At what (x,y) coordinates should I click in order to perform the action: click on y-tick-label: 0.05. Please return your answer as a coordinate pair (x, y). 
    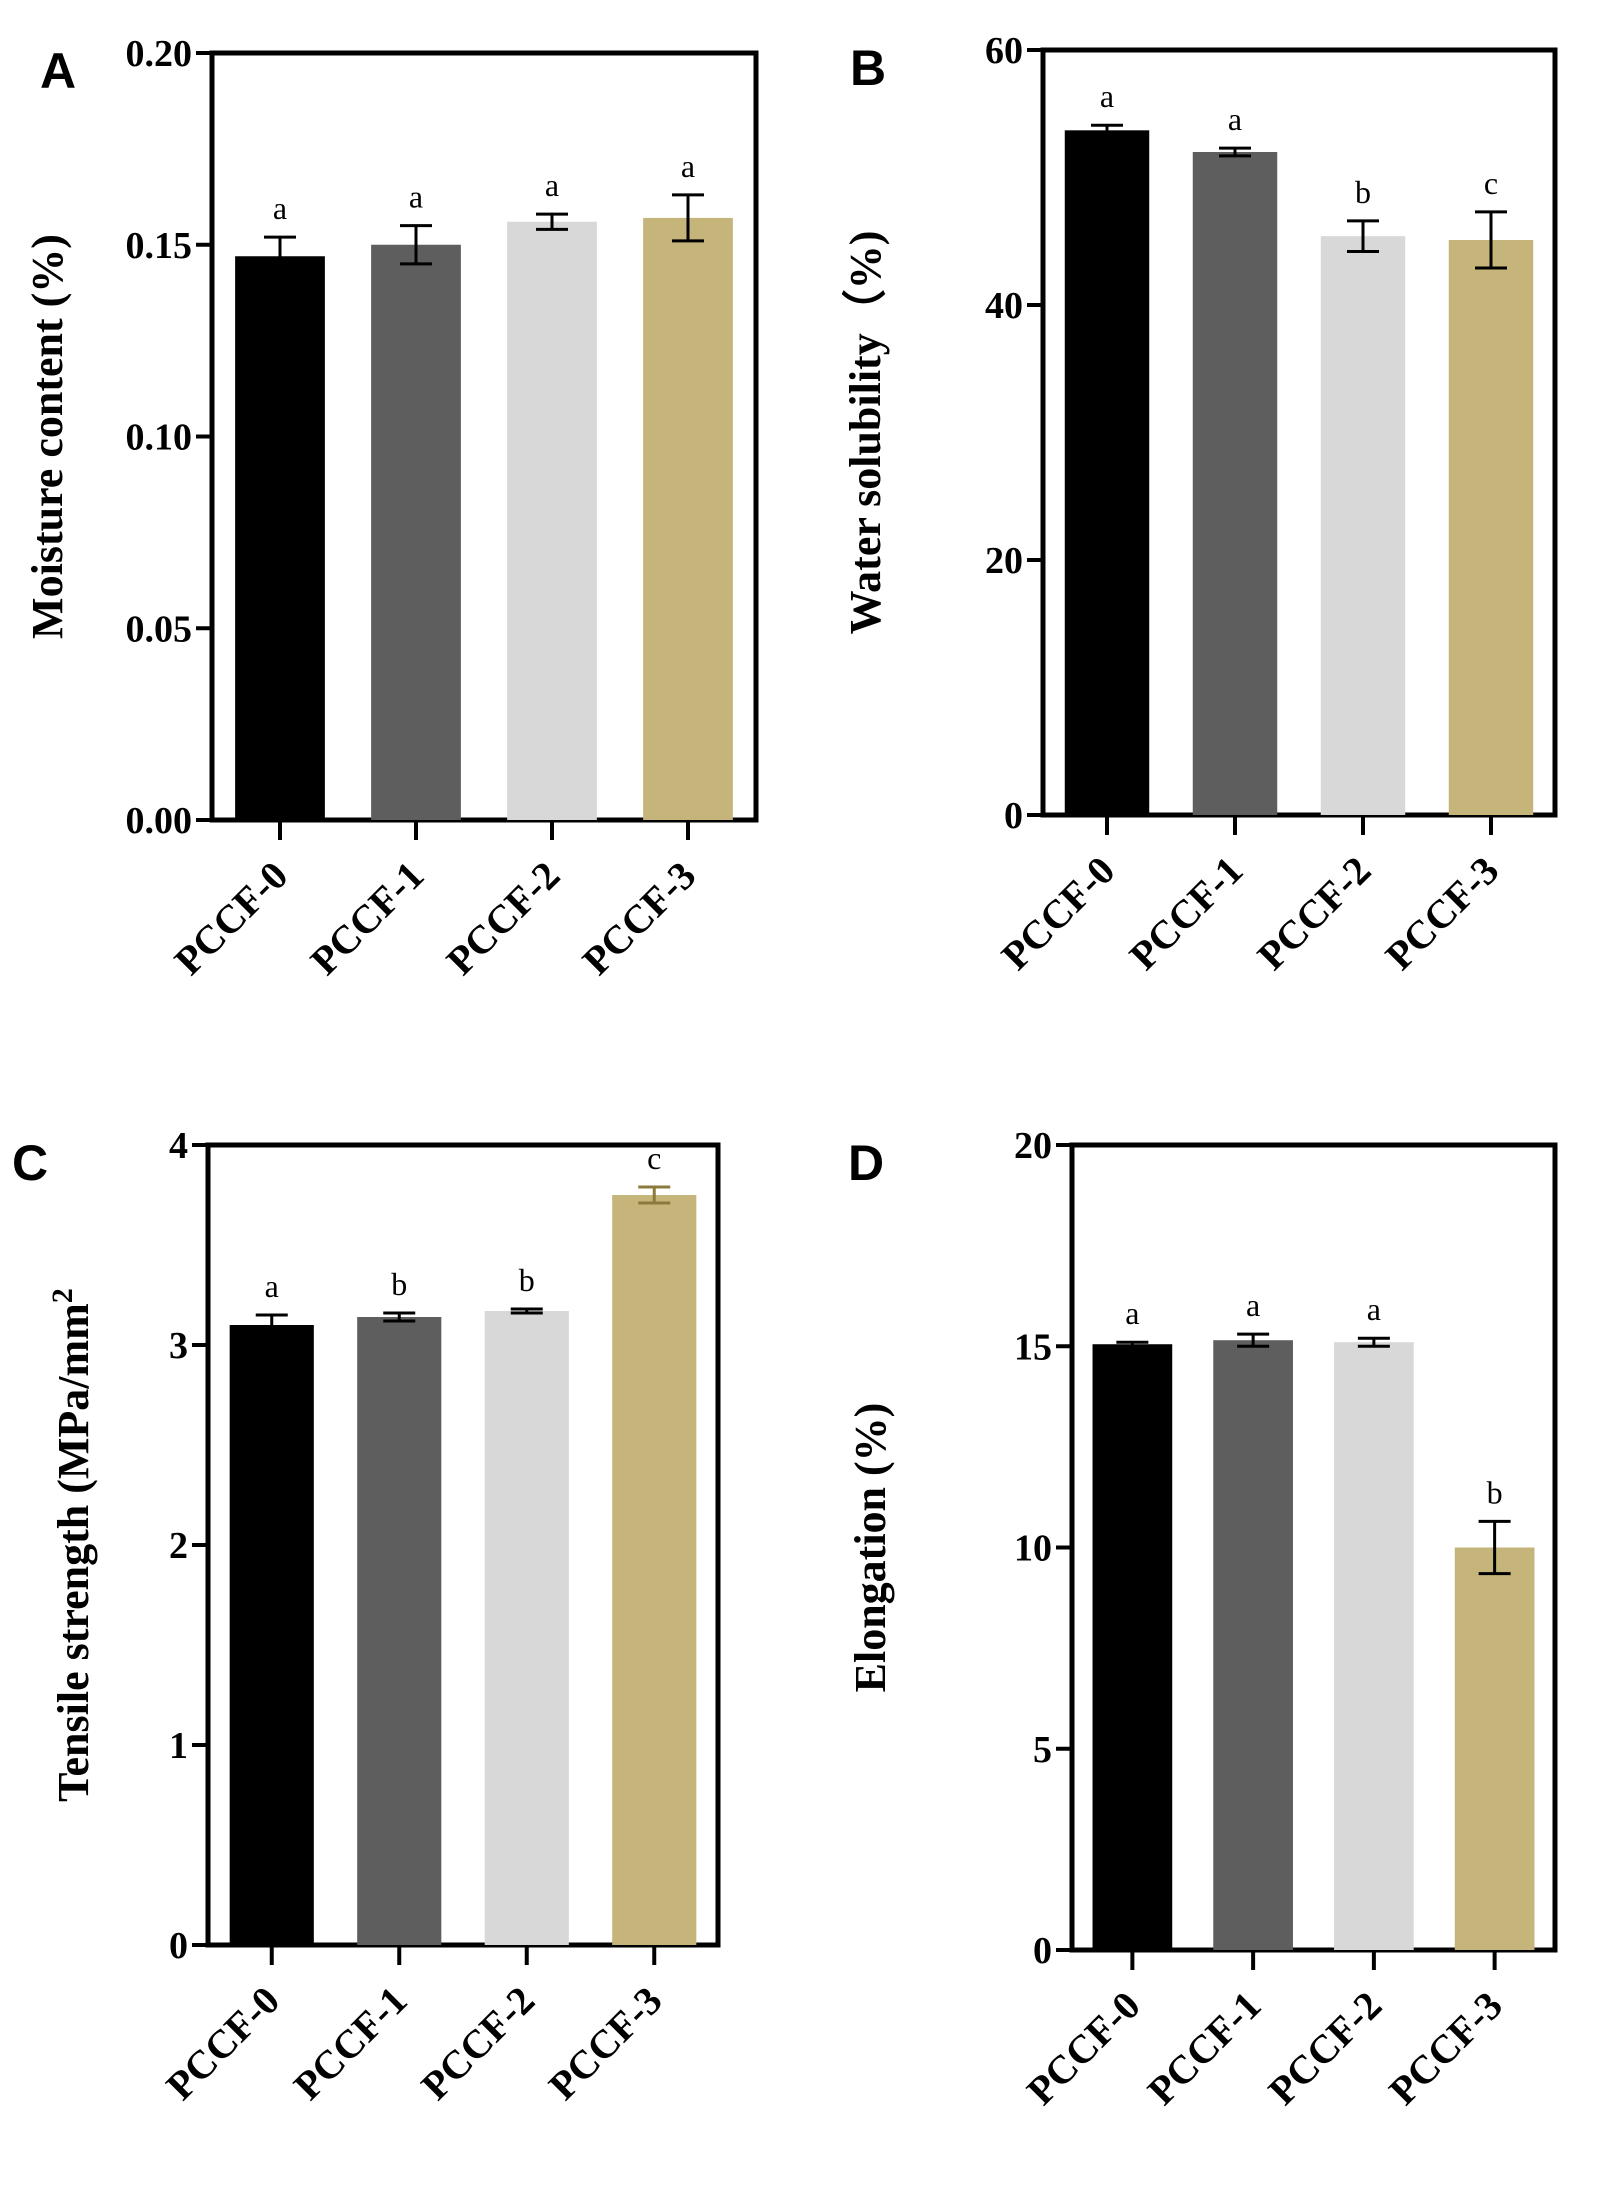
    Looking at the image, I should click on (159, 629).